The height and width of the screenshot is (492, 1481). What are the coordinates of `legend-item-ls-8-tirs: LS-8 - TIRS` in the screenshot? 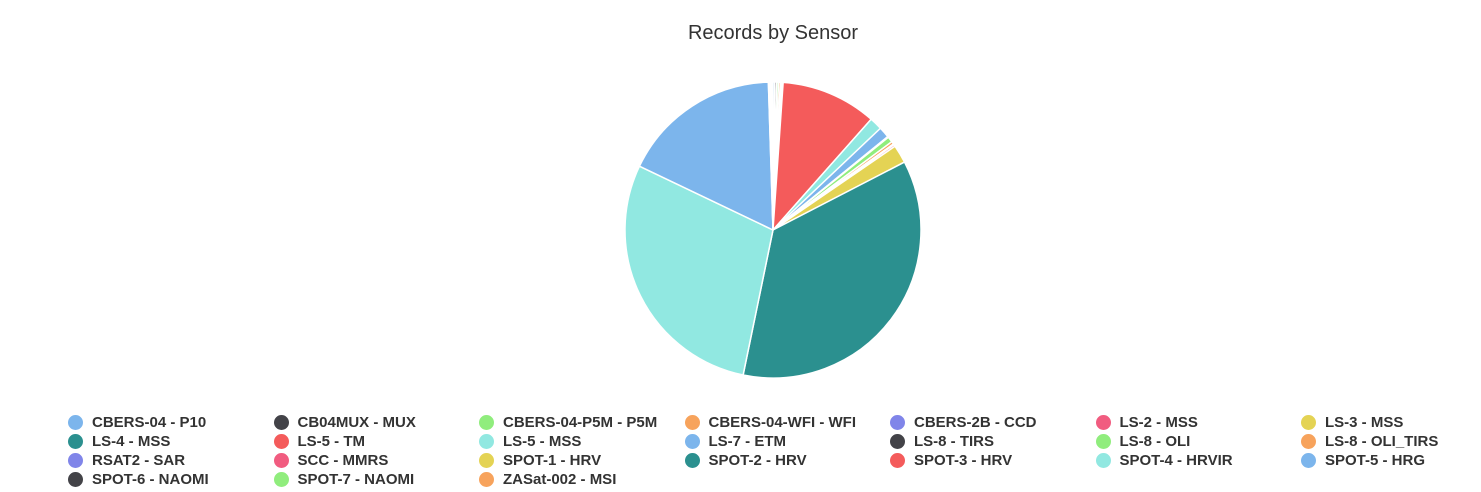 It's located at (942, 441).